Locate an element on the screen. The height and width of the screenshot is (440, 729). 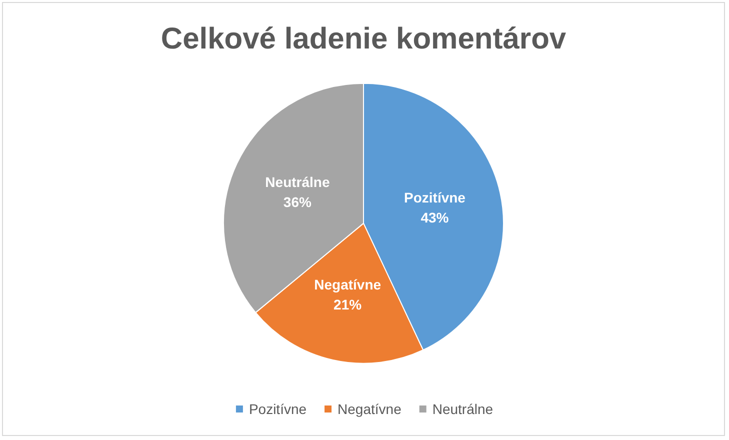
legend-label: Negatívne is located at coordinates (370, 409).